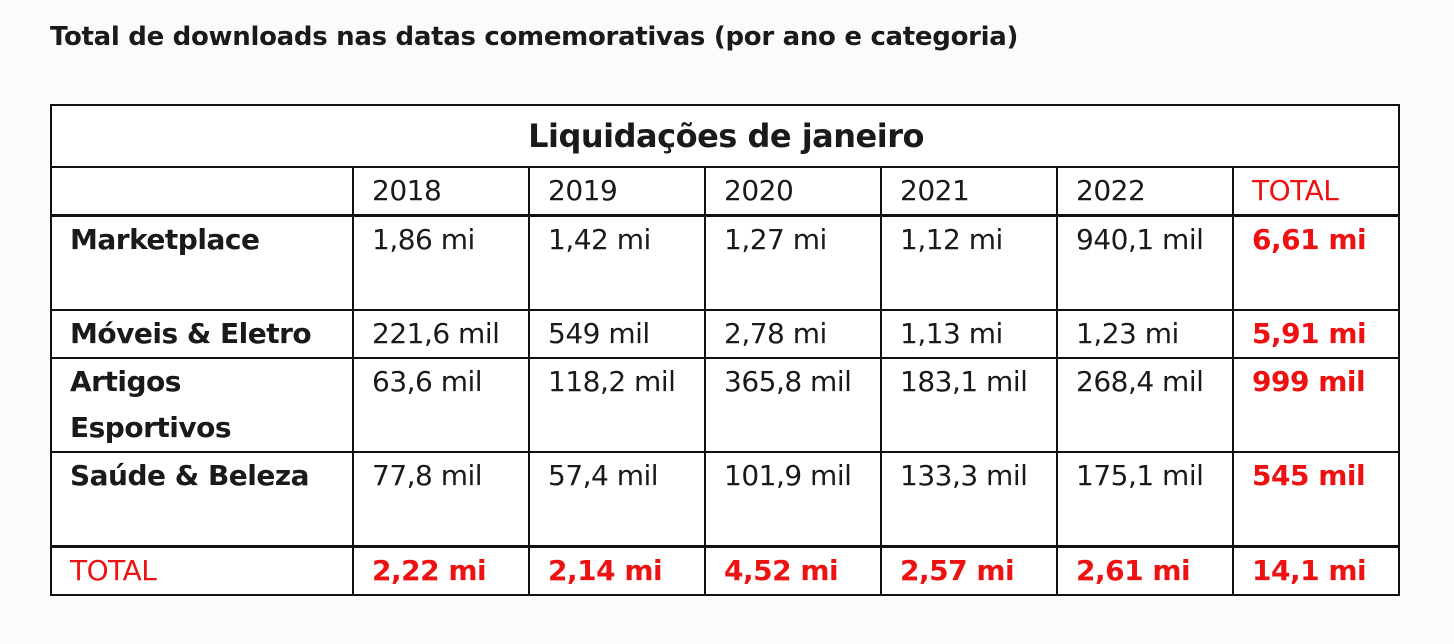 This screenshot has height=644, width=1454. Describe the element at coordinates (202, 570) in the screenshot. I see `row-label-total: TOTAL` at that location.